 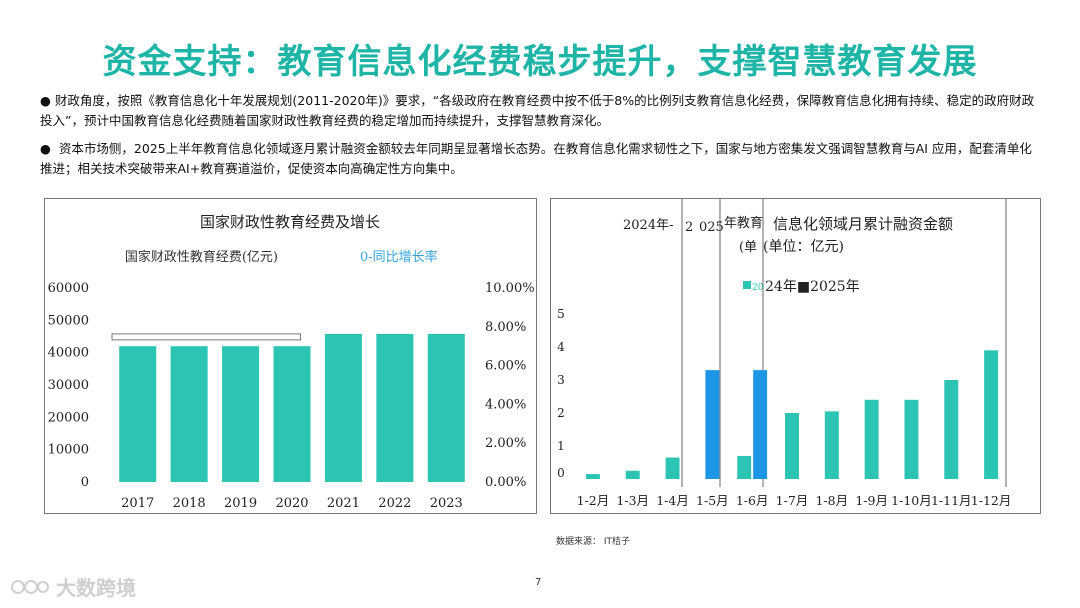 What do you see at coordinates (712, 500) in the screenshot?
I see `x-tick-label: 1-5月` at bounding box center [712, 500].